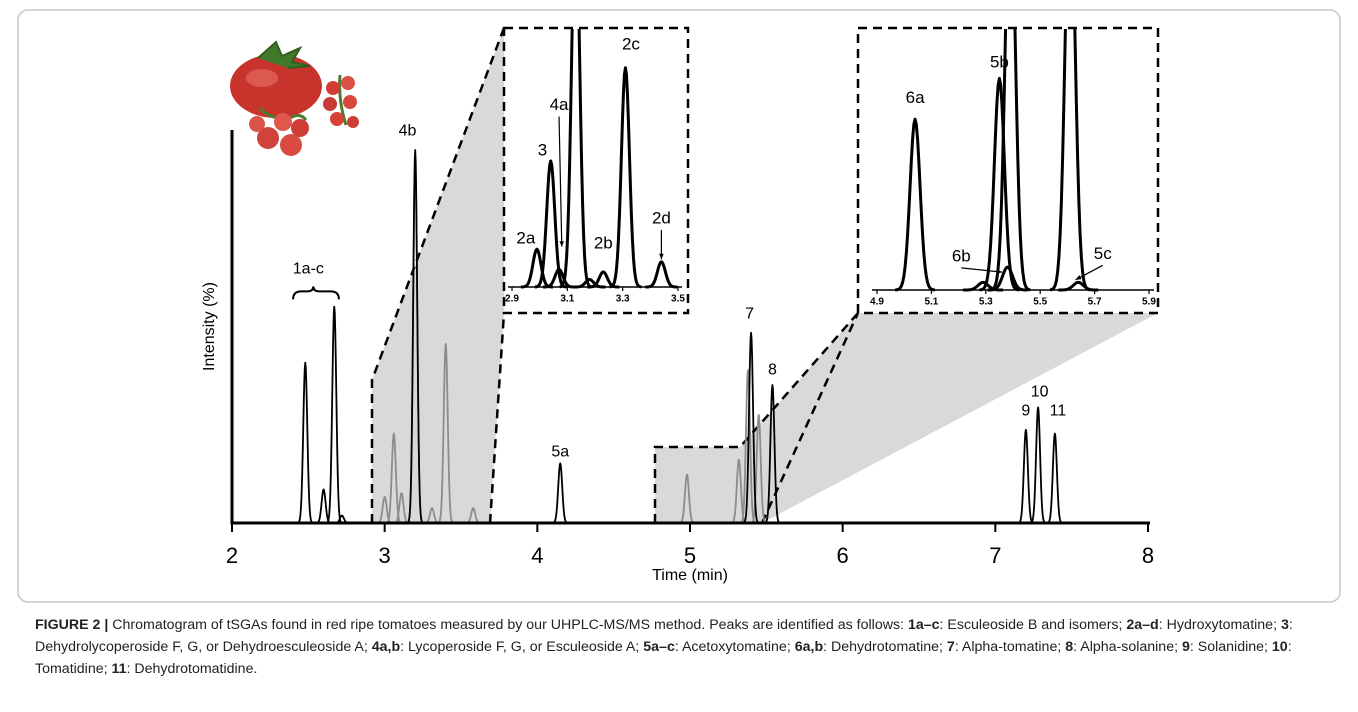  What do you see at coordinates (386, 647) in the screenshot?
I see `caption-text: 4a,b` at bounding box center [386, 647].